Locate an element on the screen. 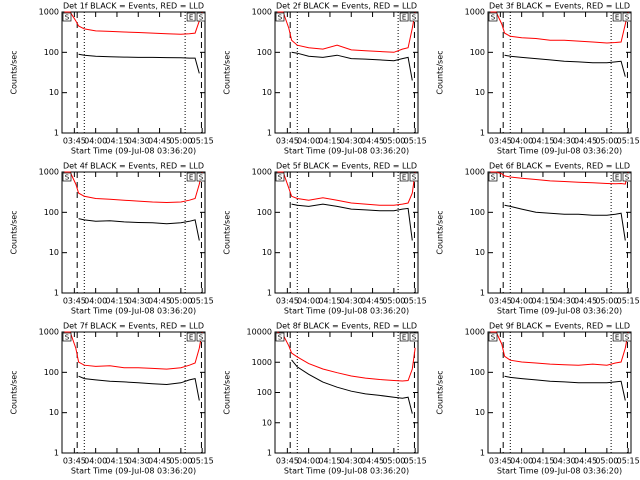 This screenshot has height=480, width=640. y-tick-label: 10000 is located at coordinates (259, 332).